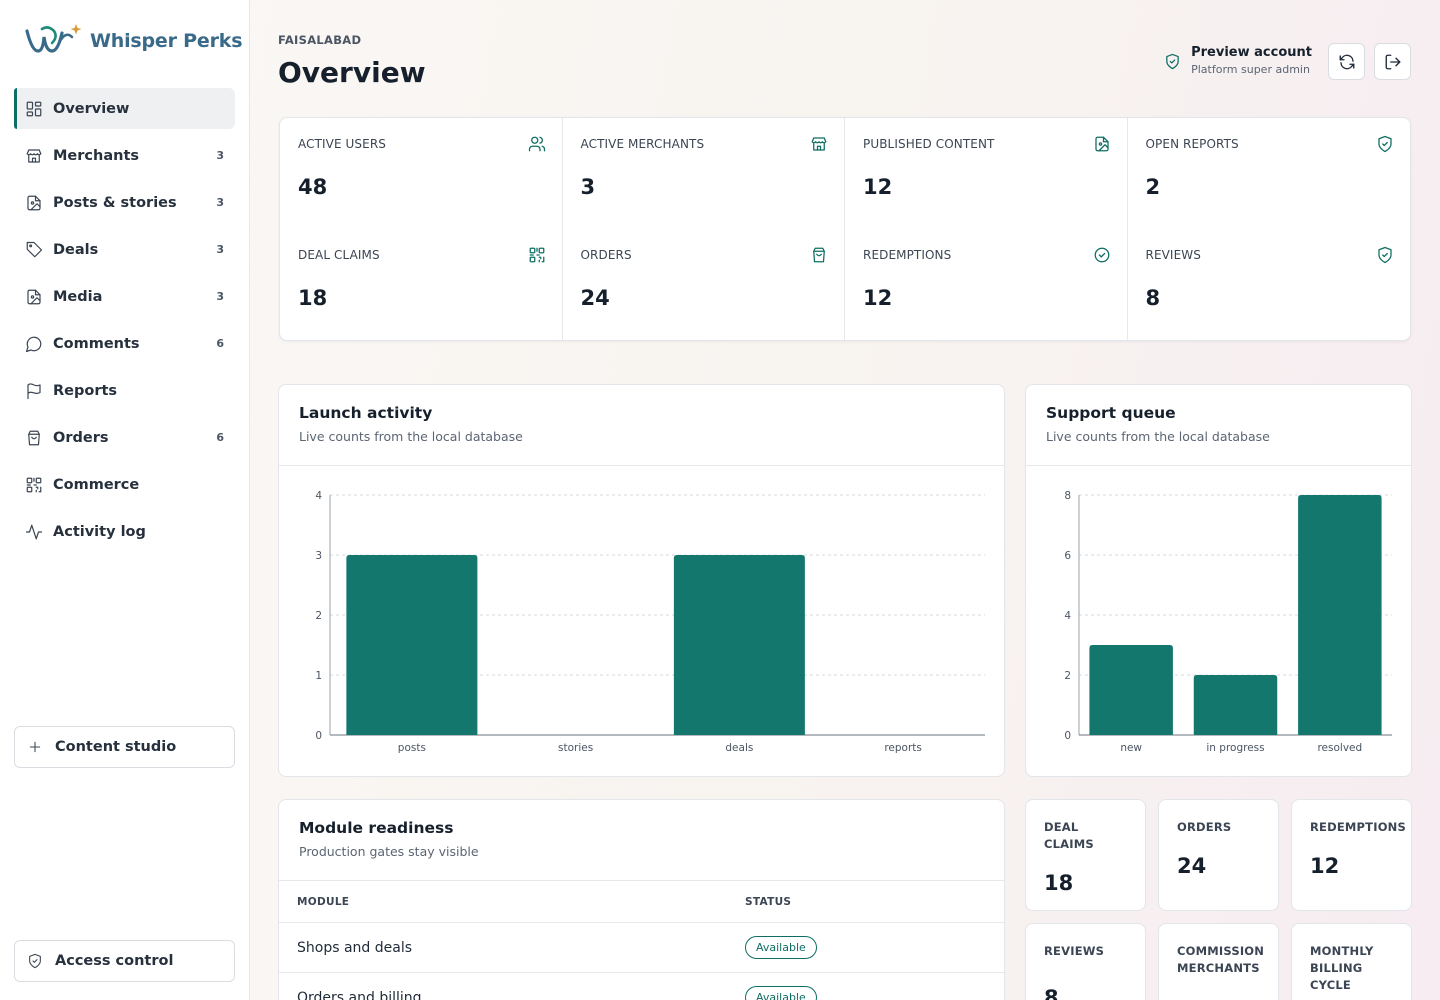  Describe the element at coordinates (1067, 496) in the screenshot. I see `y-tick-label: 8` at that location.